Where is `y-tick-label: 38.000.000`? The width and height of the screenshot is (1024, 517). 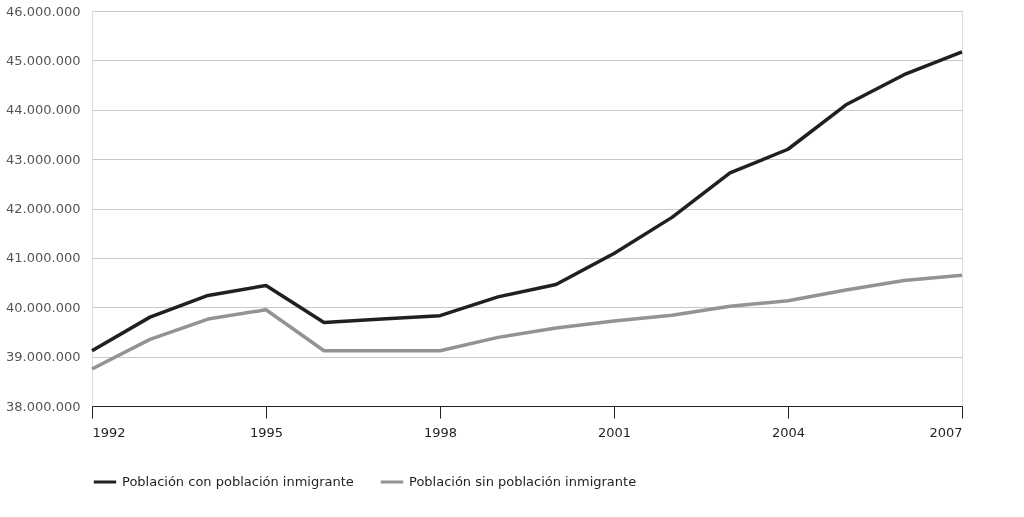
y-tick-label: 38.000.000 is located at coordinates (43, 406).